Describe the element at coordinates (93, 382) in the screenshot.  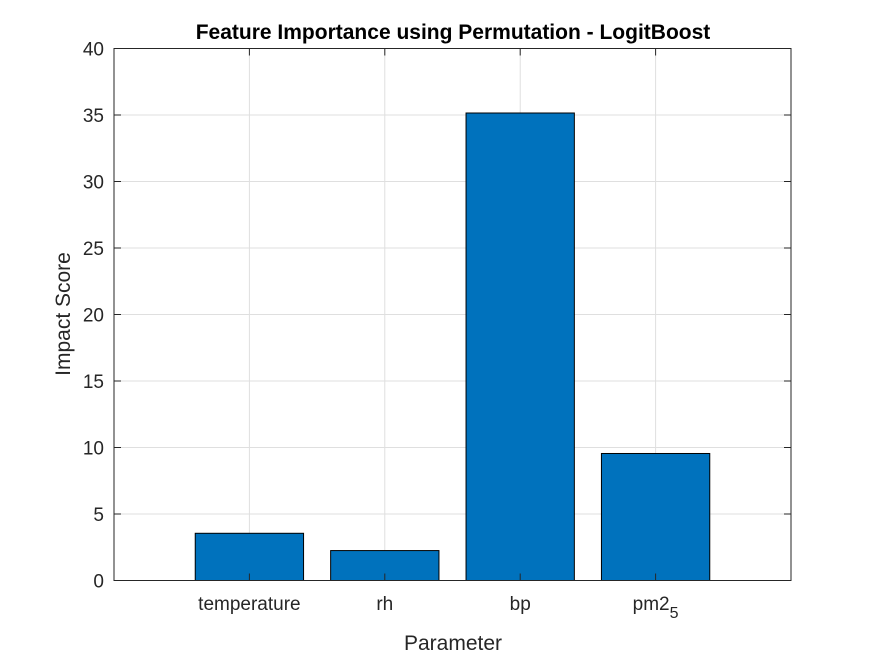
I see `y-tick-label: 15` at that location.